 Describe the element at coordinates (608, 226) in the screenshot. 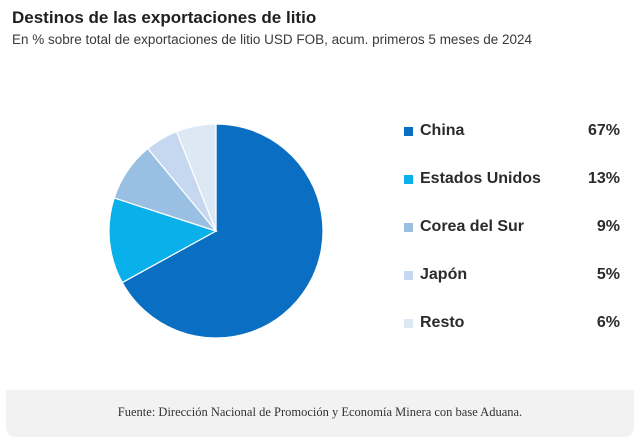

I see `legend-value: 9%` at that location.